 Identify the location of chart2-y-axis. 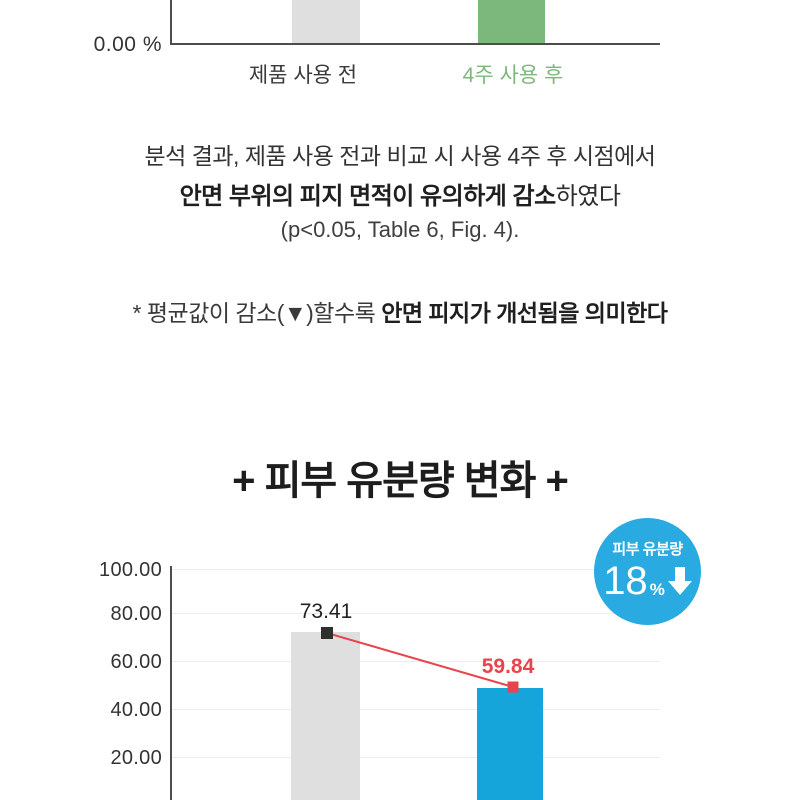
(171, 683).